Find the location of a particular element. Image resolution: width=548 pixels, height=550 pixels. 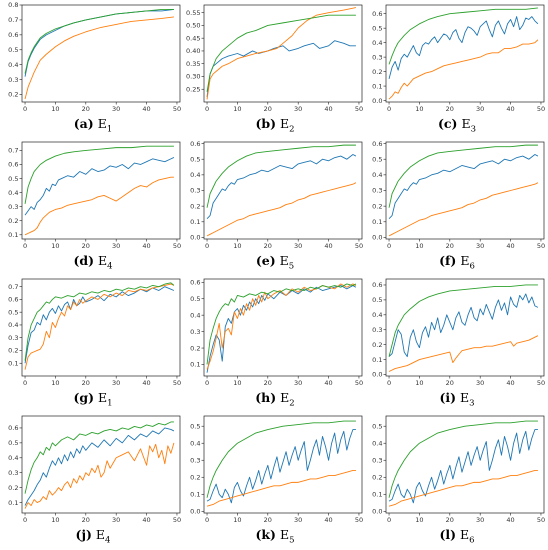

y-tick-label: 0.40 is located at coordinates (193, 51).